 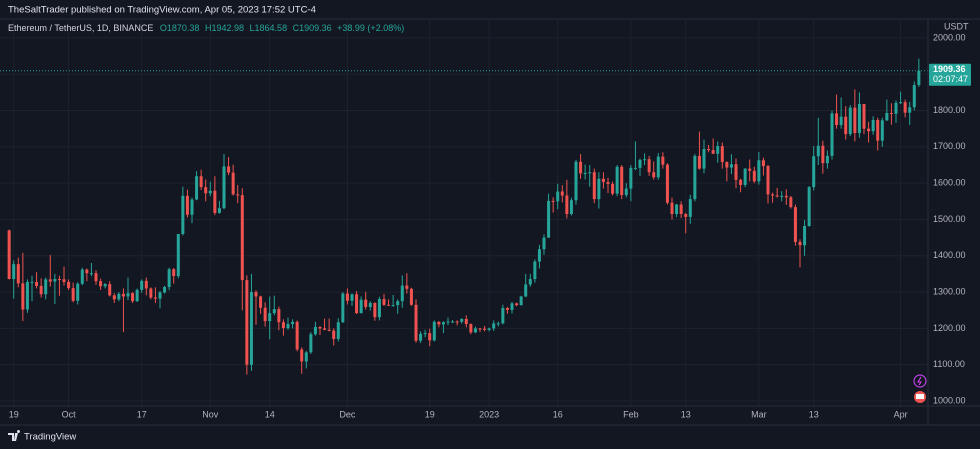 What do you see at coordinates (759, 414) in the screenshot?
I see `x-tick-label: Mar` at bounding box center [759, 414].